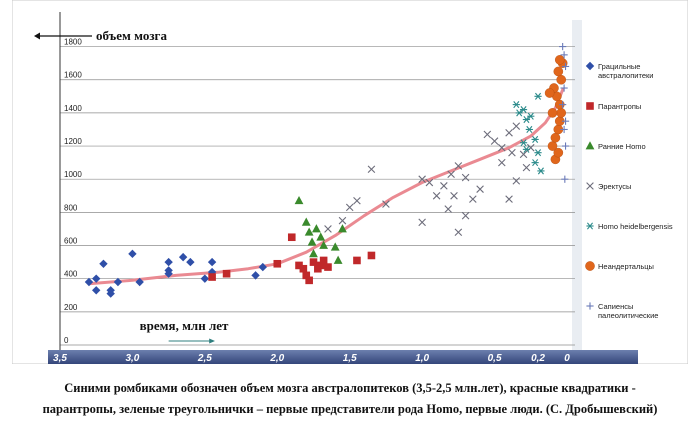 The width and height of the screenshot is (700, 426). Describe the element at coordinates (615, 306) in the screenshot. I see `legend-label: Сапиенсы` at that location.